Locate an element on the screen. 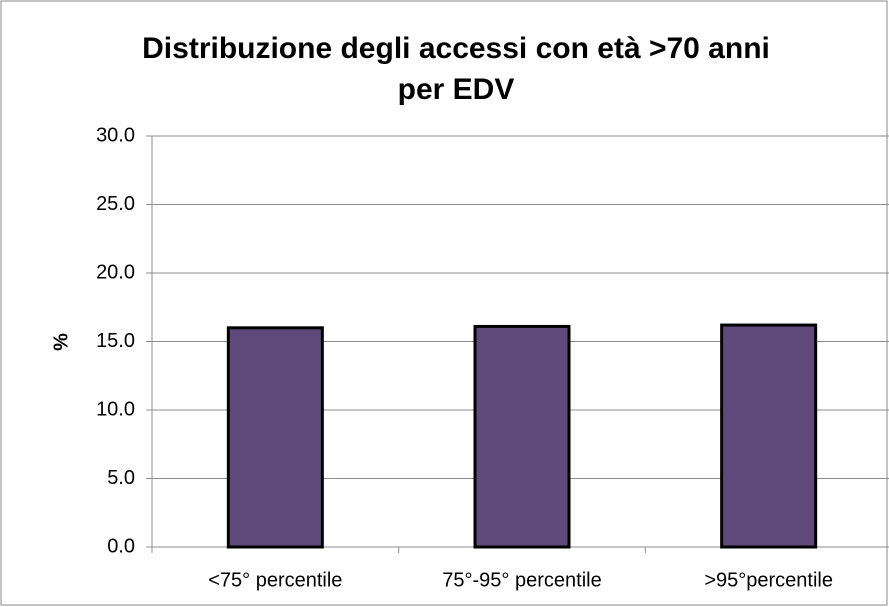 Image resolution: width=889 pixels, height=607 pixels. y-tick-label: 25.0 is located at coordinates (115, 204).